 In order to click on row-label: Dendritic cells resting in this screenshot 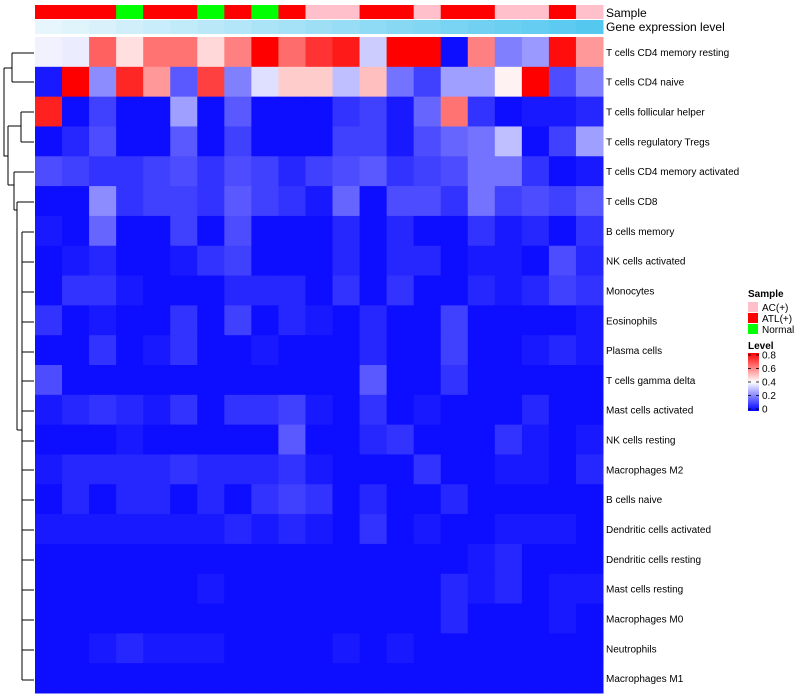, I will do `click(653, 560)`.